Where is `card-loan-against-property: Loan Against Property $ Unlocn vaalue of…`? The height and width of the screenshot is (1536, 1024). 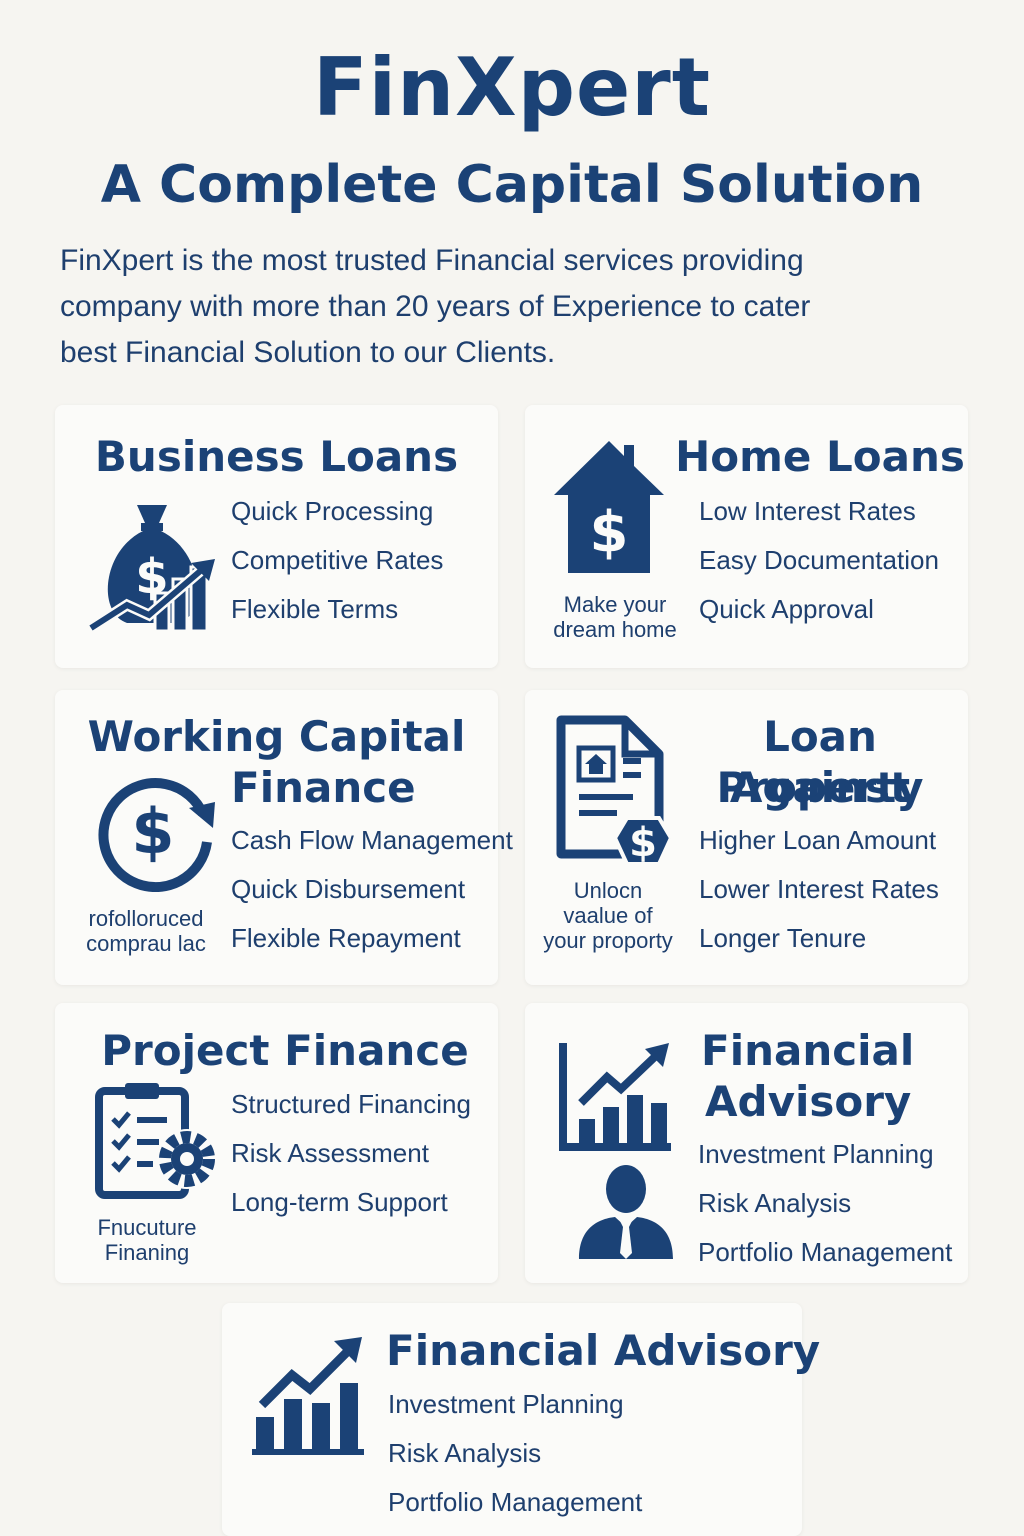
card-loan-against-property: Loan Against Property $ Unlocn vaalue of… is located at coordinates (746, 837).